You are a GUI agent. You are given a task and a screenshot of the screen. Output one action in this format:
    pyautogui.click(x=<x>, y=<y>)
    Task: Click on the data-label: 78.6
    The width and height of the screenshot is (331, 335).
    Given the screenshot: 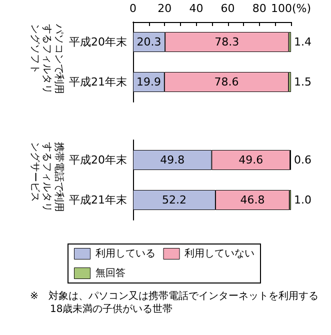 What is the action you would take?
    pyautogui.click(x=226, y=82)
    